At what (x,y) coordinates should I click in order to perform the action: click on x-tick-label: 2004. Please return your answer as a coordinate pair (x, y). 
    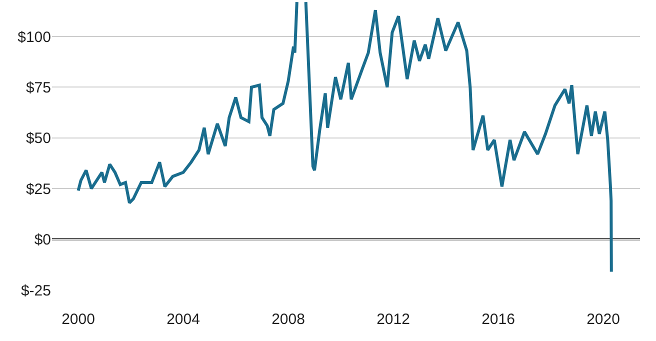
    Looking at the image, I should click on (183, 319).